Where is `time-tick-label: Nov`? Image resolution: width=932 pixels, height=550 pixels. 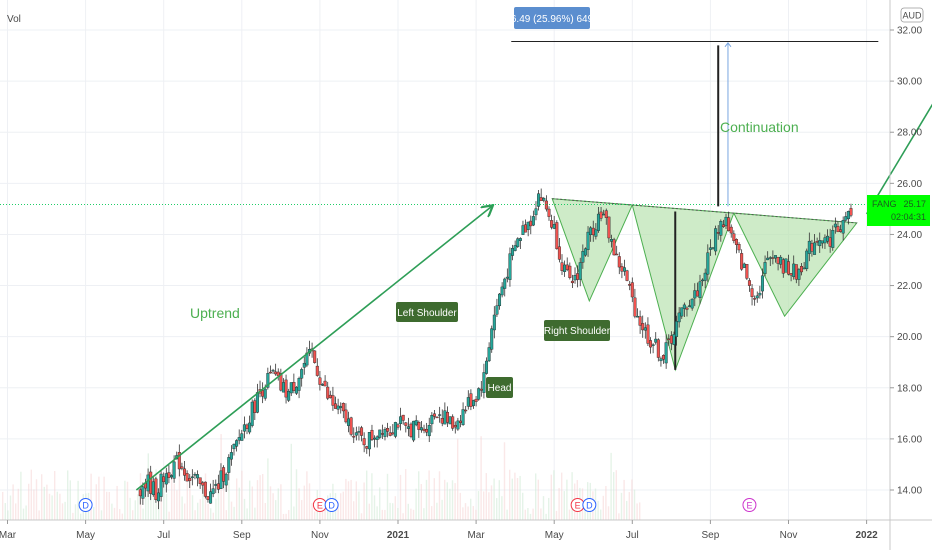 time-tick-label: Nov is located at coordinates (789, 535).